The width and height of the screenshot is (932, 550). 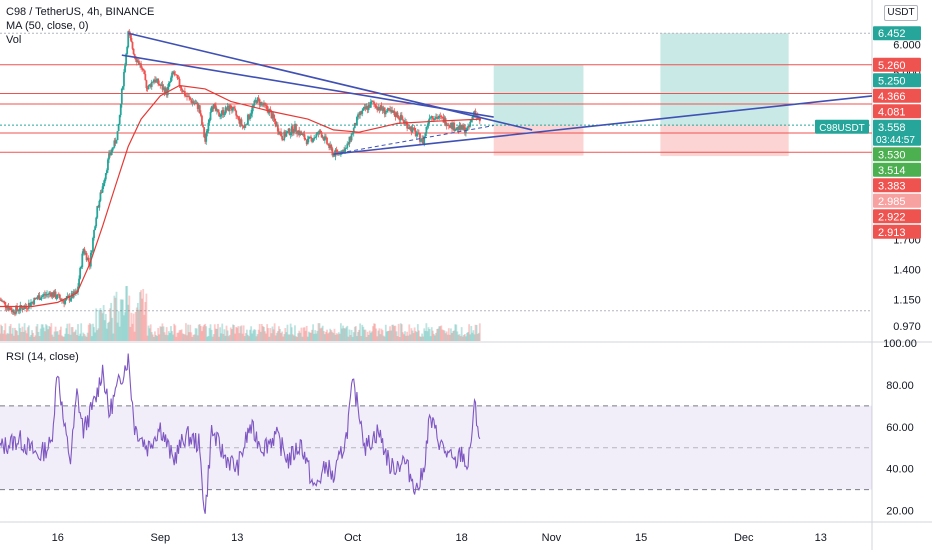 I want to click on time-tick-label: Oct, so click(x=352, y=538).